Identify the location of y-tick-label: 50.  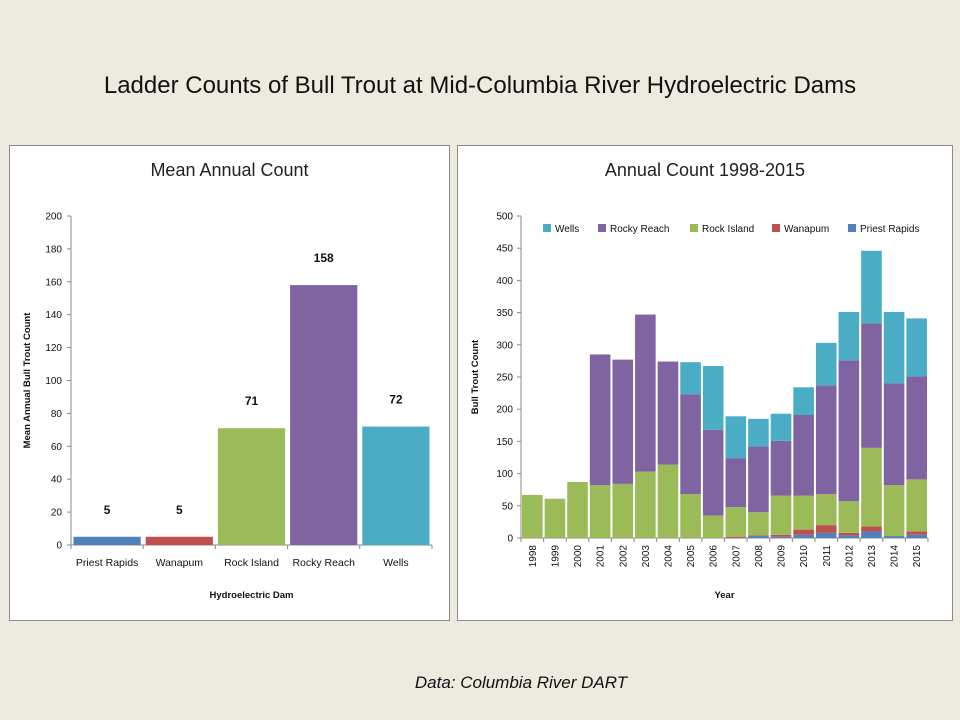
(508, 506).